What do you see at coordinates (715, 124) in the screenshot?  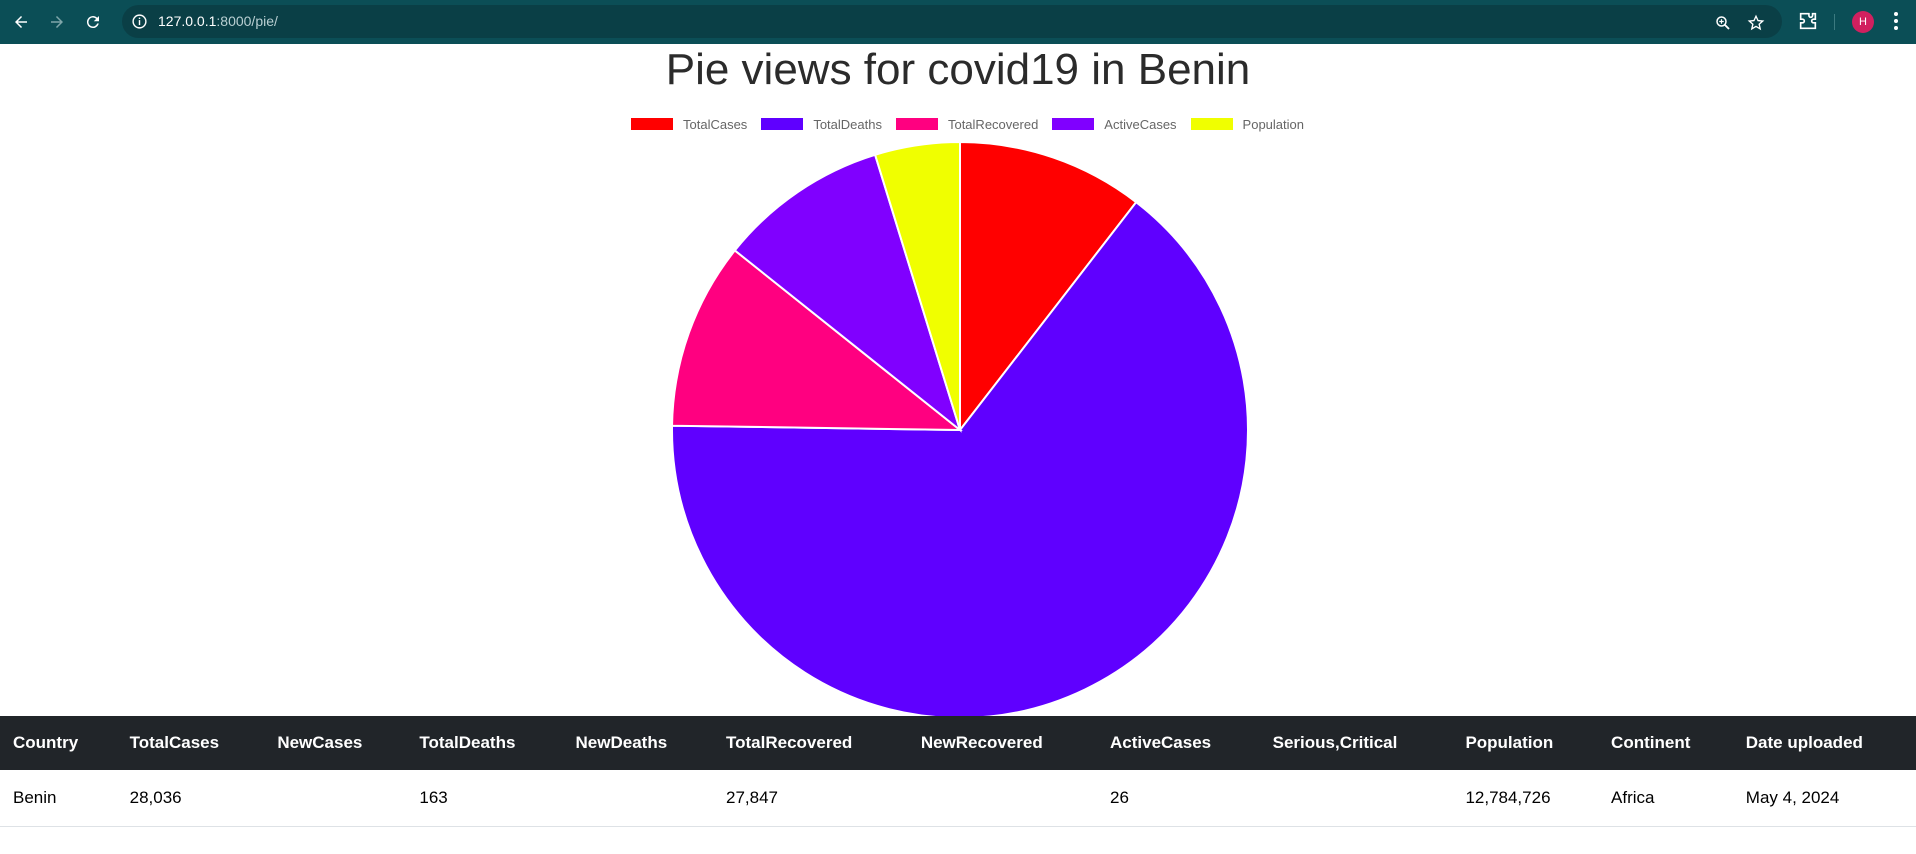 I see `legend-label: TotalCases` at bounding box center [715, 124].